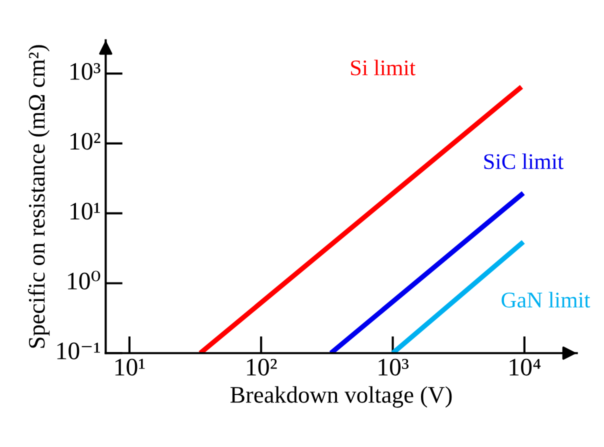  I want to click on x-axis-title: Breakdown voltage (V), so click(341, 397).